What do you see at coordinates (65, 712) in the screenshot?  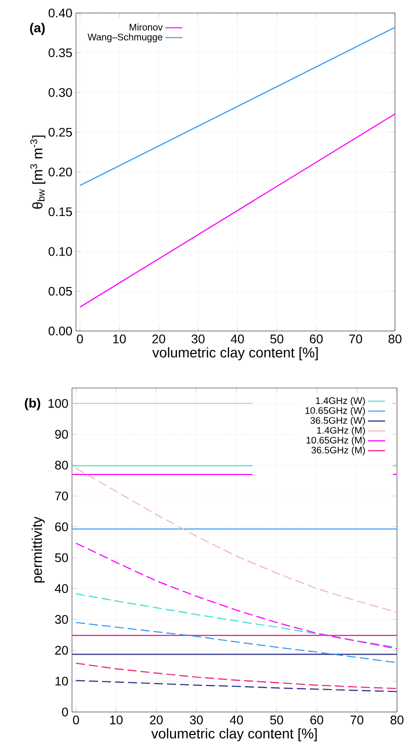 I see `y-tick-label: 0` at bounding box center [65, 712].